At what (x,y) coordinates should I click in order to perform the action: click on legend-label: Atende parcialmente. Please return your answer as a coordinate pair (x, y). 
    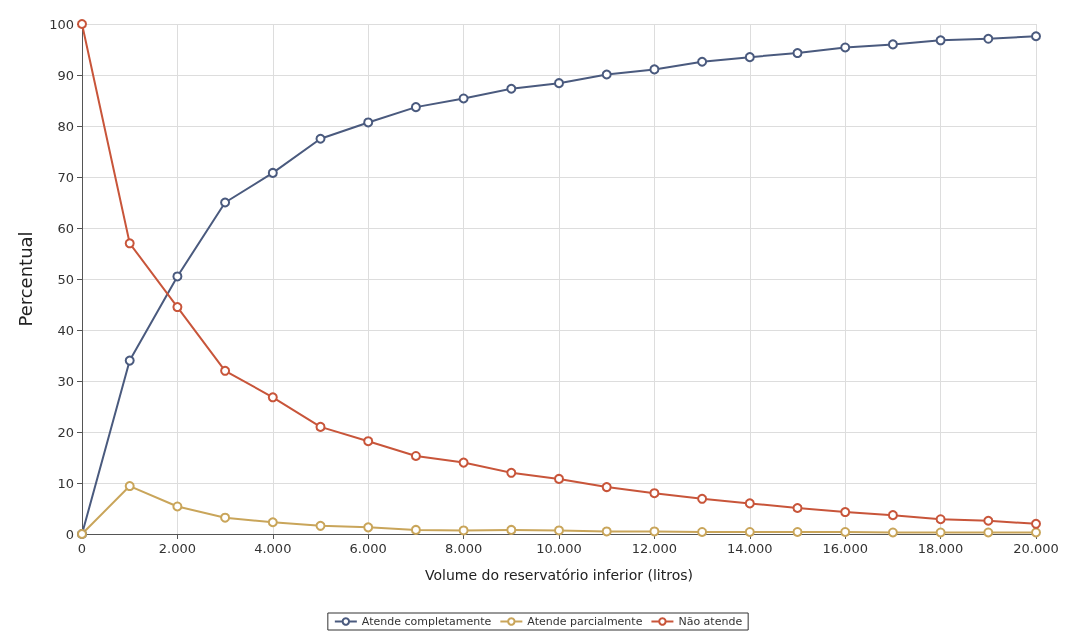
    Looking at the image, I should click on (585, 621).